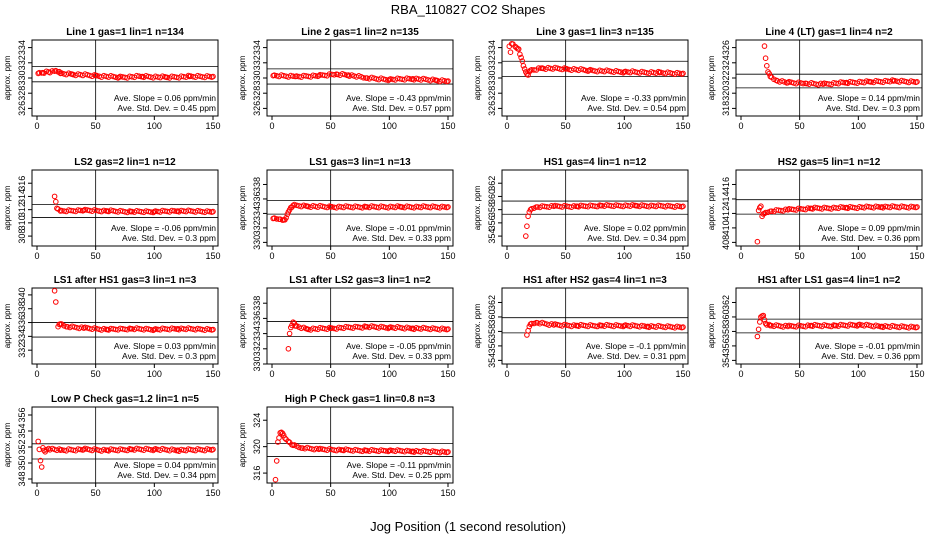 The image size is (936, 540). Describe the element at coordinates (22, 308) in the screenshot. I see `y-tick-label: 338` at that location.